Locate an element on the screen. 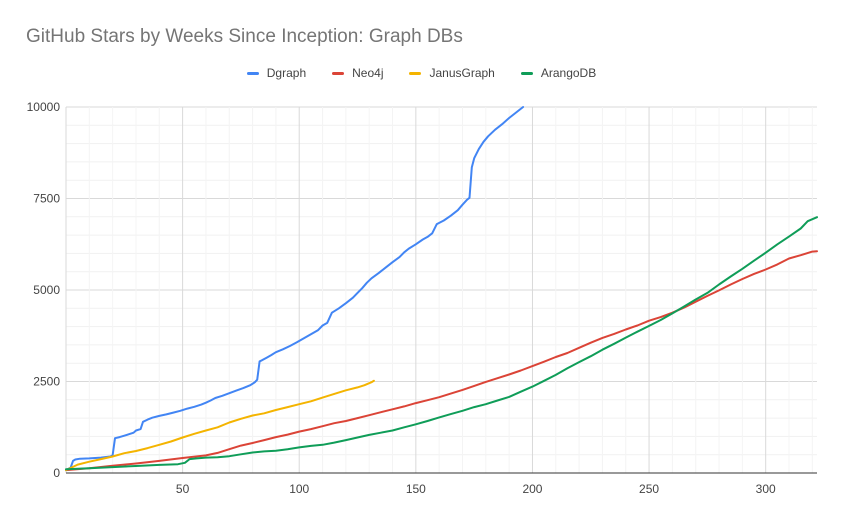  series-line-janusgraph is located at coordinates (220, 425).